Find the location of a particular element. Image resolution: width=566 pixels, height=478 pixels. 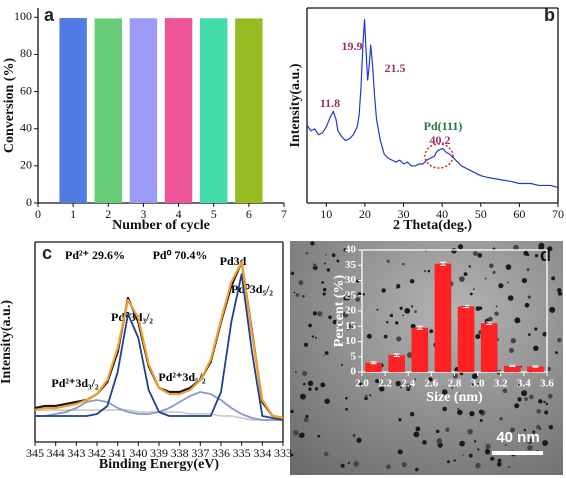

x-tick-label: 335 is located at coordinates (242, 453).